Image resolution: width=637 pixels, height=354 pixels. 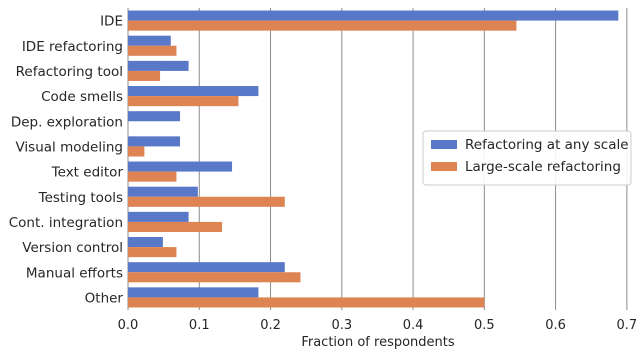 I want to click on category-label: IDE, so click(x=111, y=22).